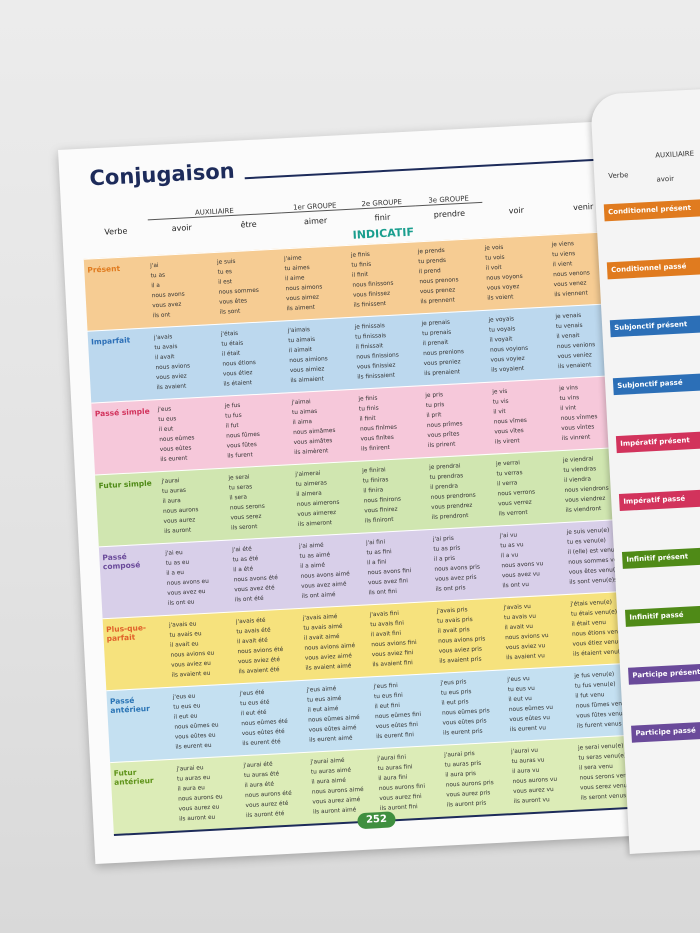  Describe the element at coordinates (395, 736) in the screenshot. I see `conjugation-line: ils eurent fini` at that location.